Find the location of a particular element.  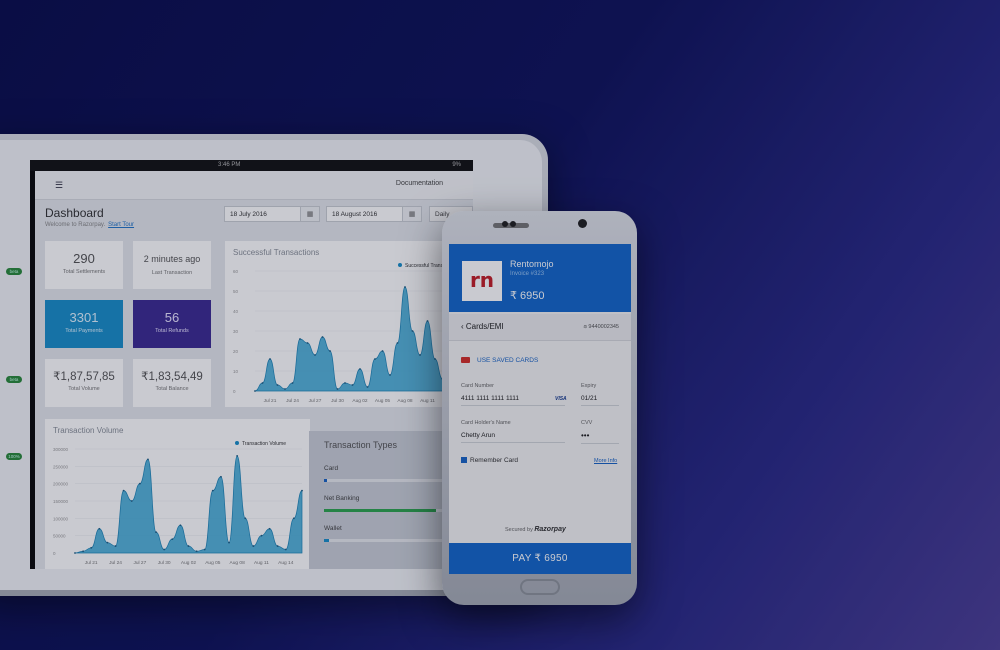

x-tick-label: Aug 05 is located at coordinates (213, 563).